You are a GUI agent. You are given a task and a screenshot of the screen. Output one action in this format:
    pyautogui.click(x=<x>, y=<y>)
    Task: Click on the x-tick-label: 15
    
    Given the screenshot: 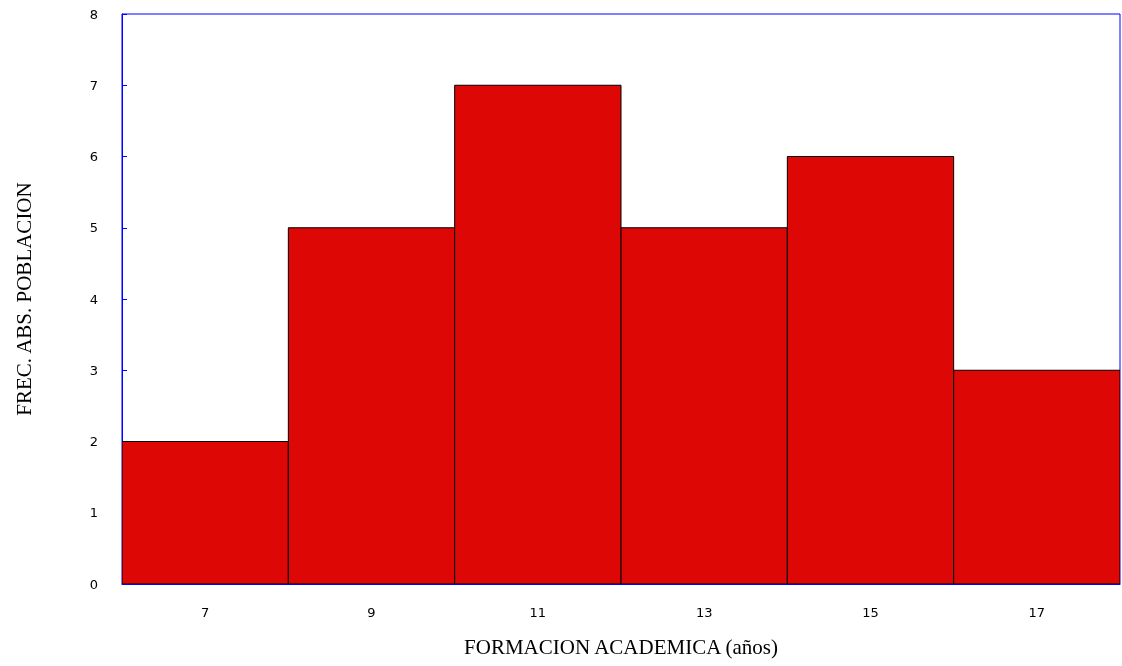 What is the action you would take?
    pyautogui.click(x=870, y=612)
    